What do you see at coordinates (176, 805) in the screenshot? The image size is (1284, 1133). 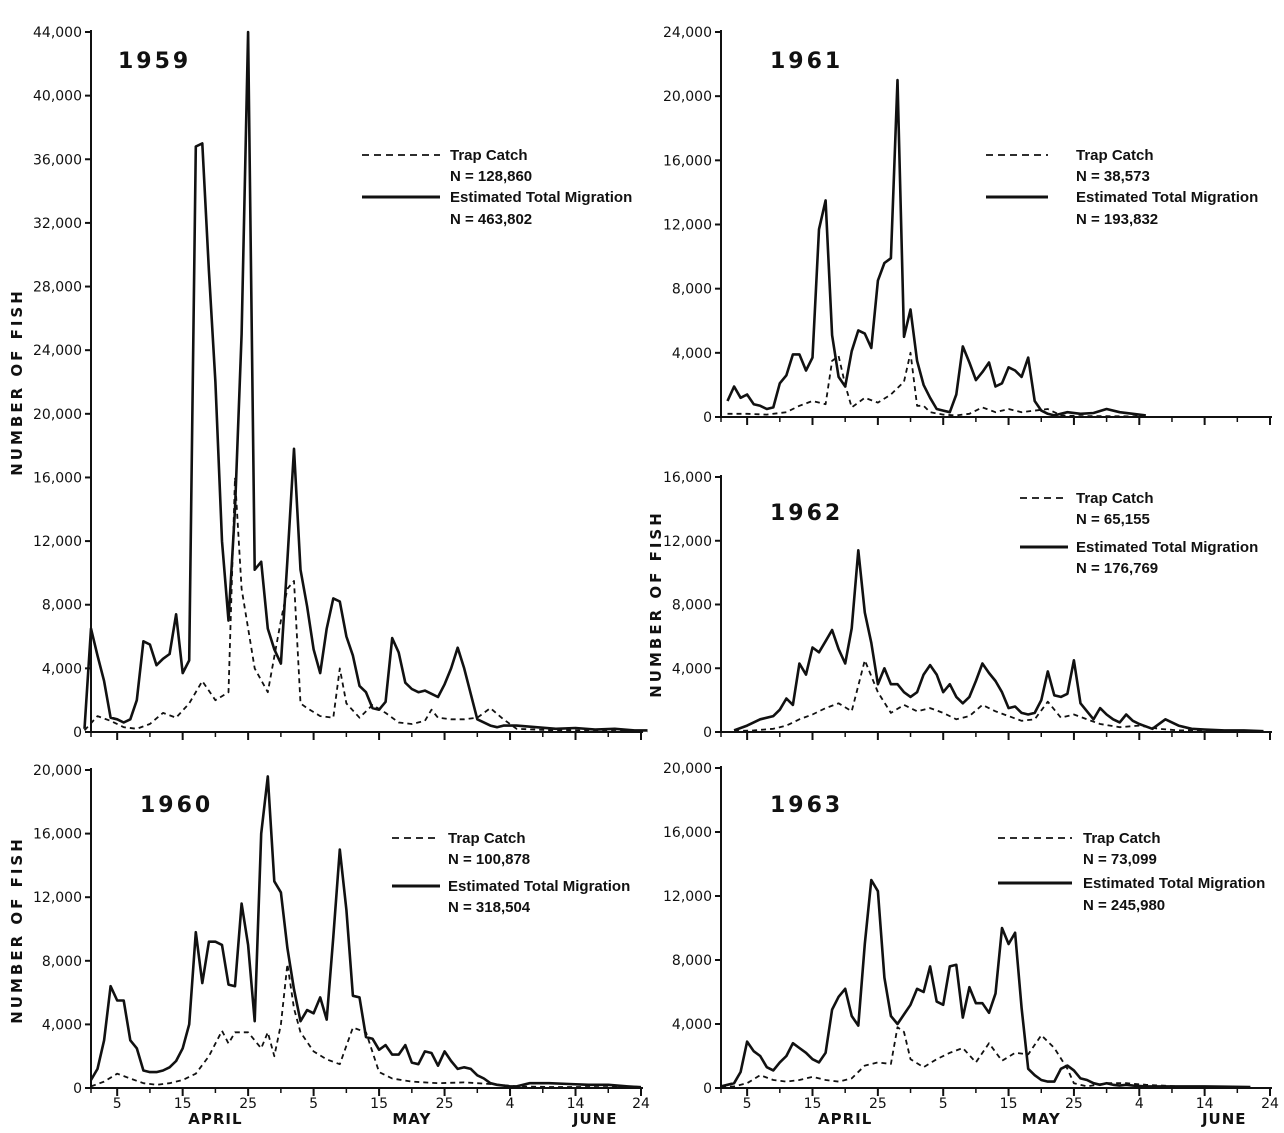 I see `panel-year-title: 1960` at bounding box center [176, 805].